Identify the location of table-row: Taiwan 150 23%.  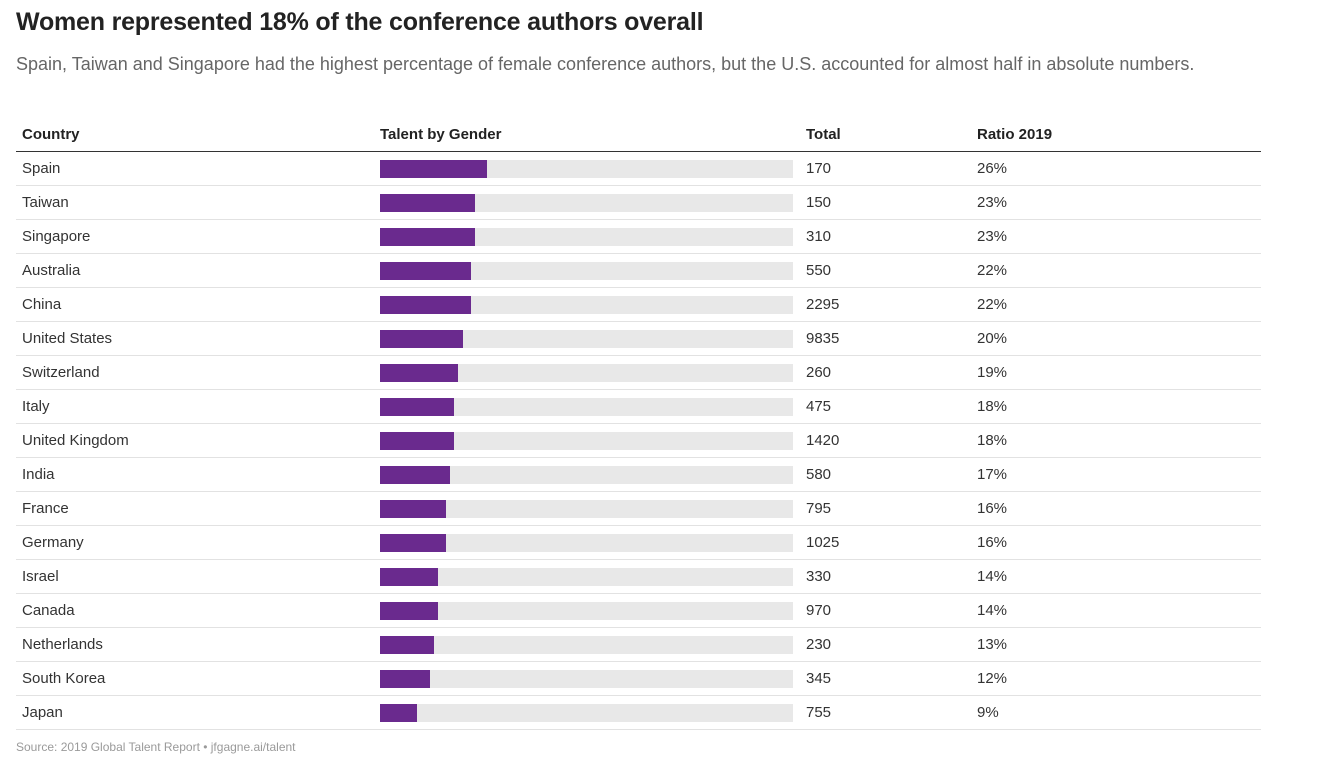
(638, 202).